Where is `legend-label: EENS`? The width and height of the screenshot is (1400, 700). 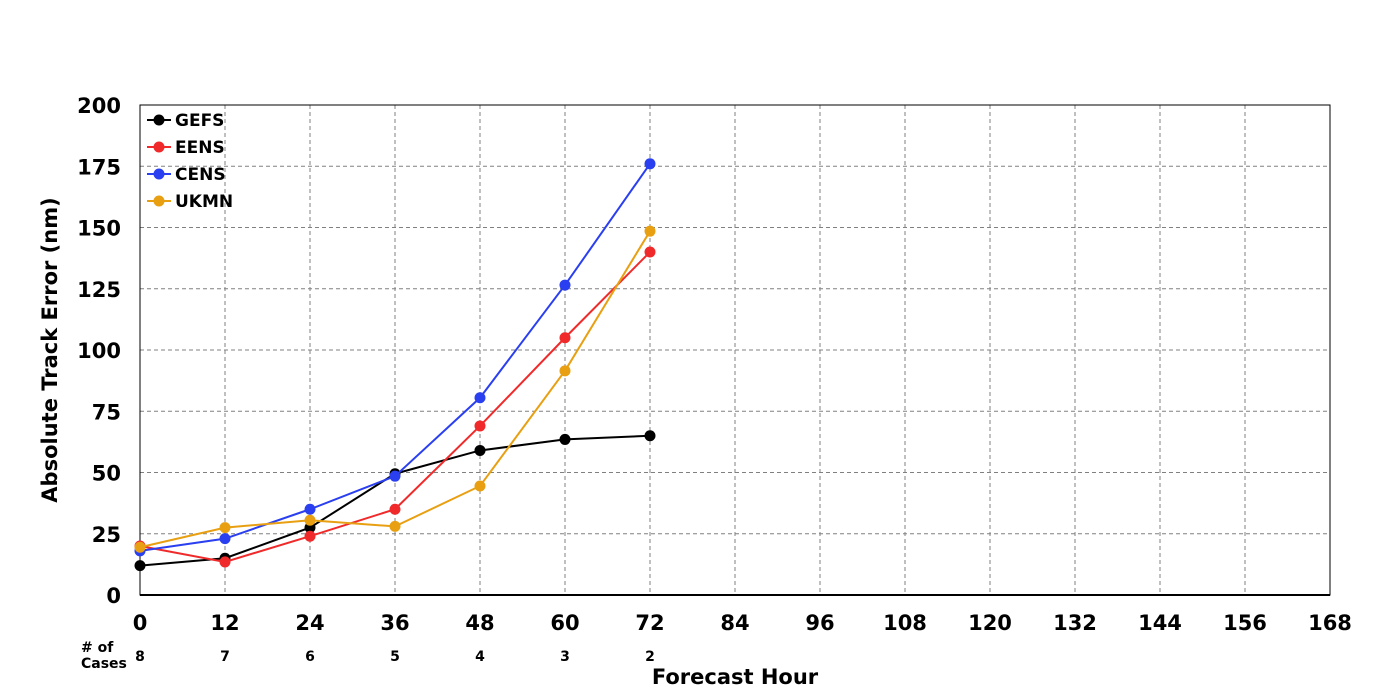
legend-label: EENS is located at coordinates (200, 148).